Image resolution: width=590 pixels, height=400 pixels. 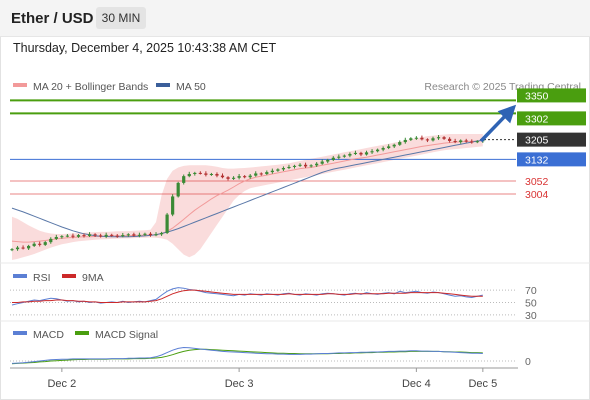 I want to click on level-label-3132: 3132, so click(x=537, y=160).